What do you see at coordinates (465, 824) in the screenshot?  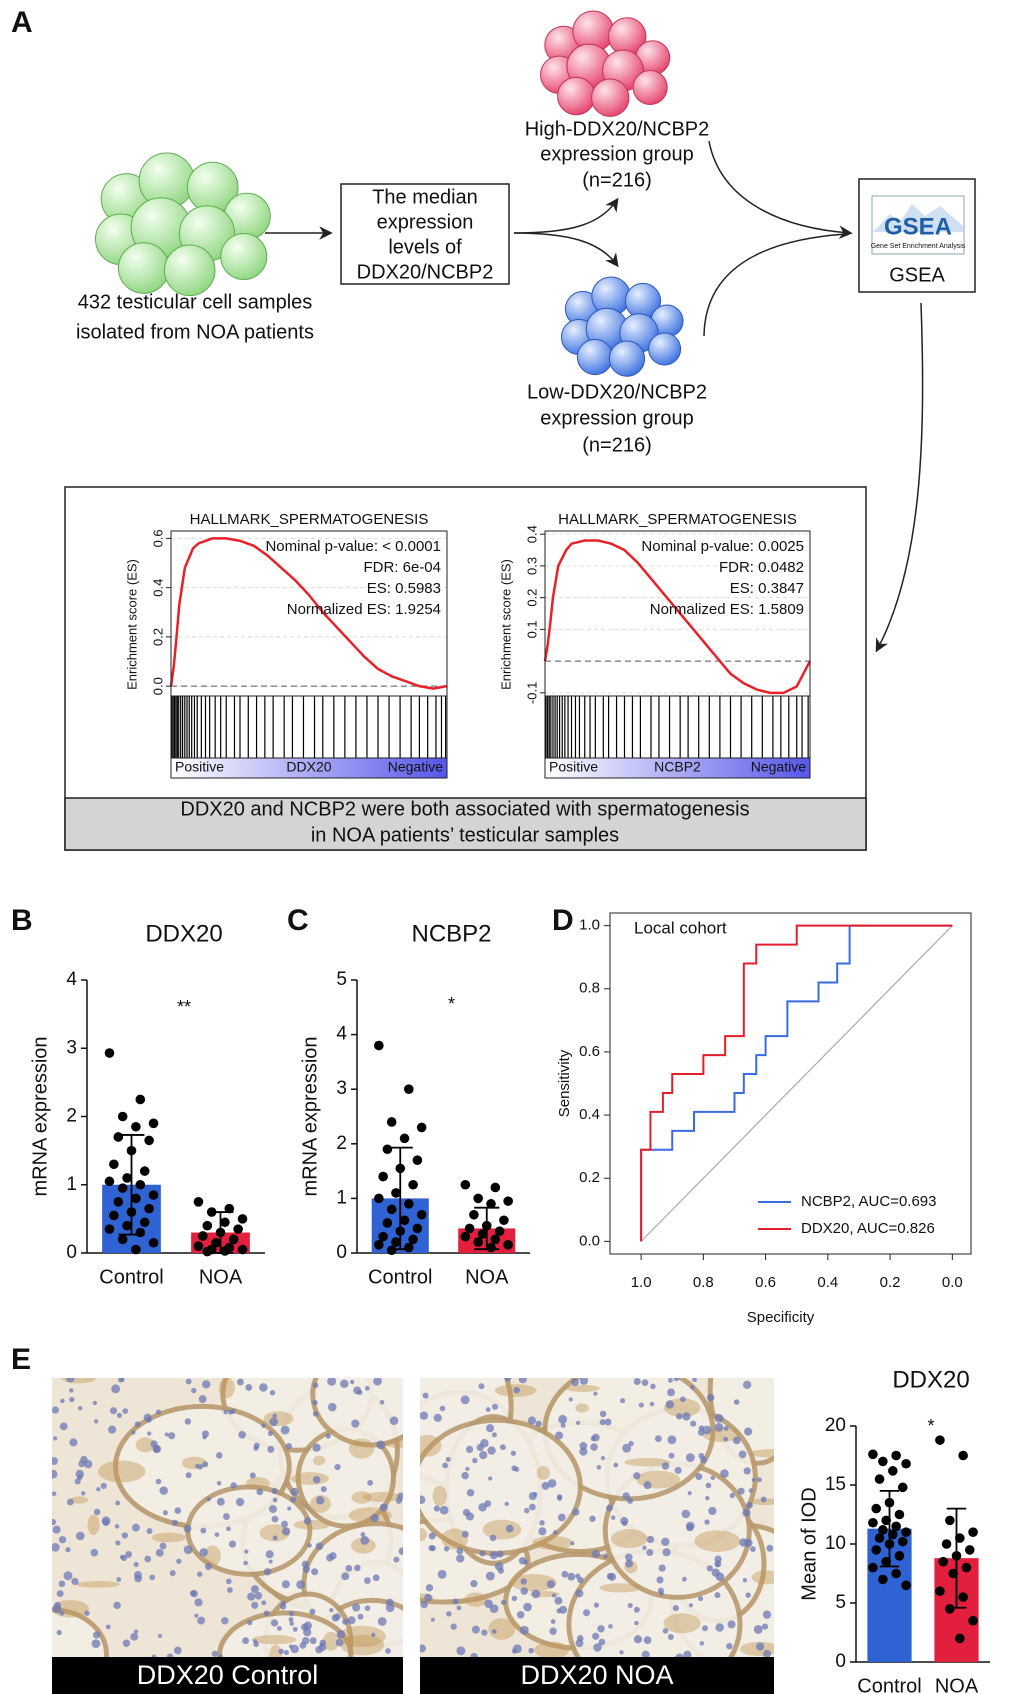 I see `conclusion-band` at bounding box center [465, 824].